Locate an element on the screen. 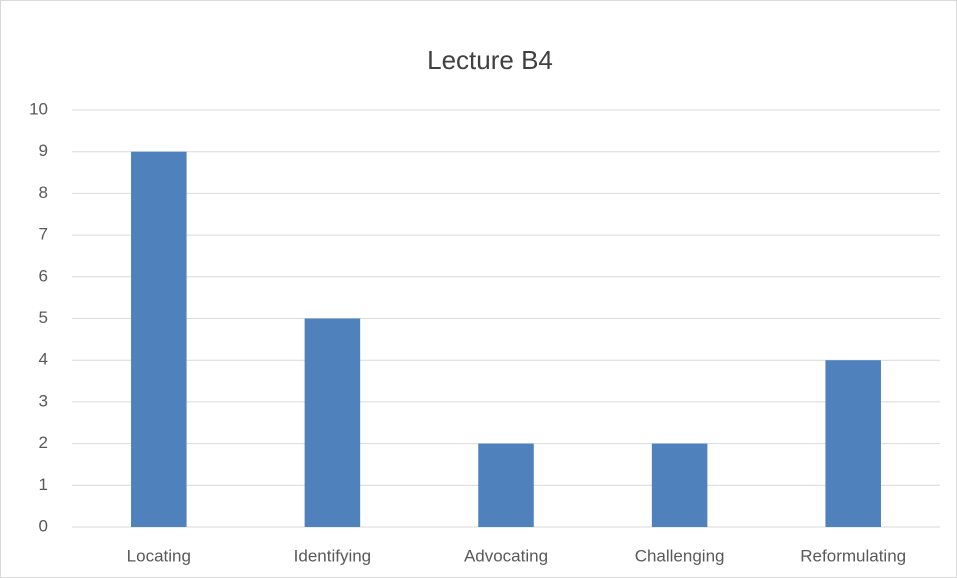 The image size is (957, 578). chart-title: Lecture B4 is located at coordinates (490, 60).